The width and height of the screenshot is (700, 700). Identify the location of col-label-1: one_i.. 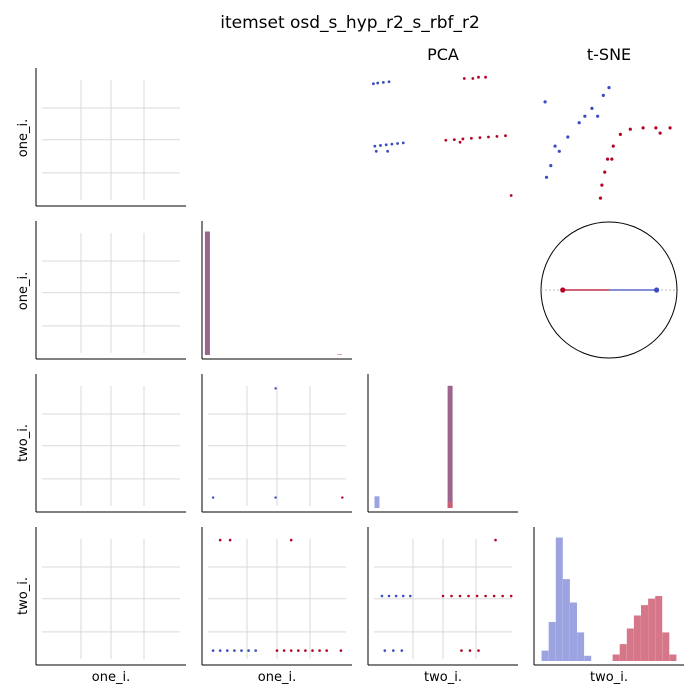
(111, 677).